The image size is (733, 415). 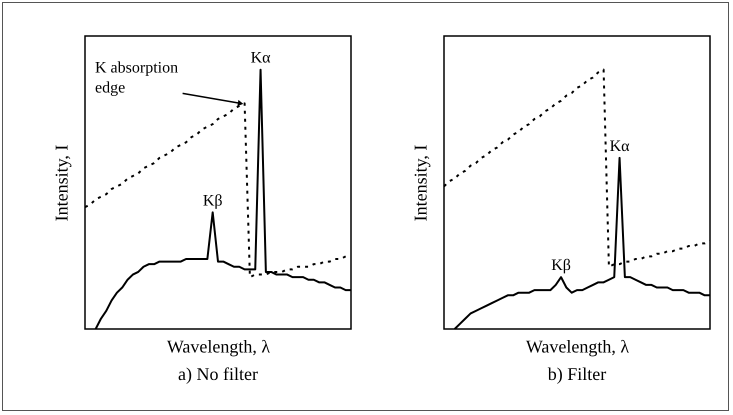 What do you see at coordinates (136, 77) in the screenshot?
I see `annotation: K absorption edge` at bounding box center [136, 77].